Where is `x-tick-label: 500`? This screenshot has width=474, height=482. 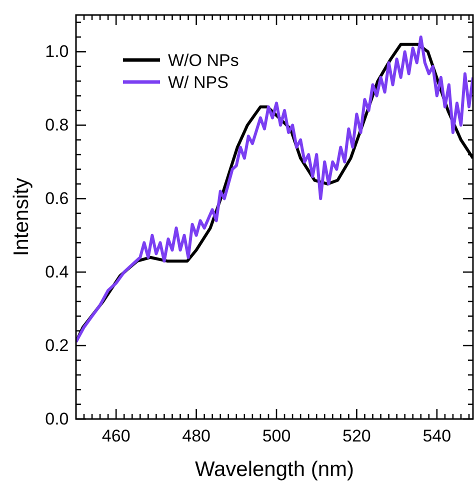
x-tick-label: 500 is located at coordinates (276, 436).